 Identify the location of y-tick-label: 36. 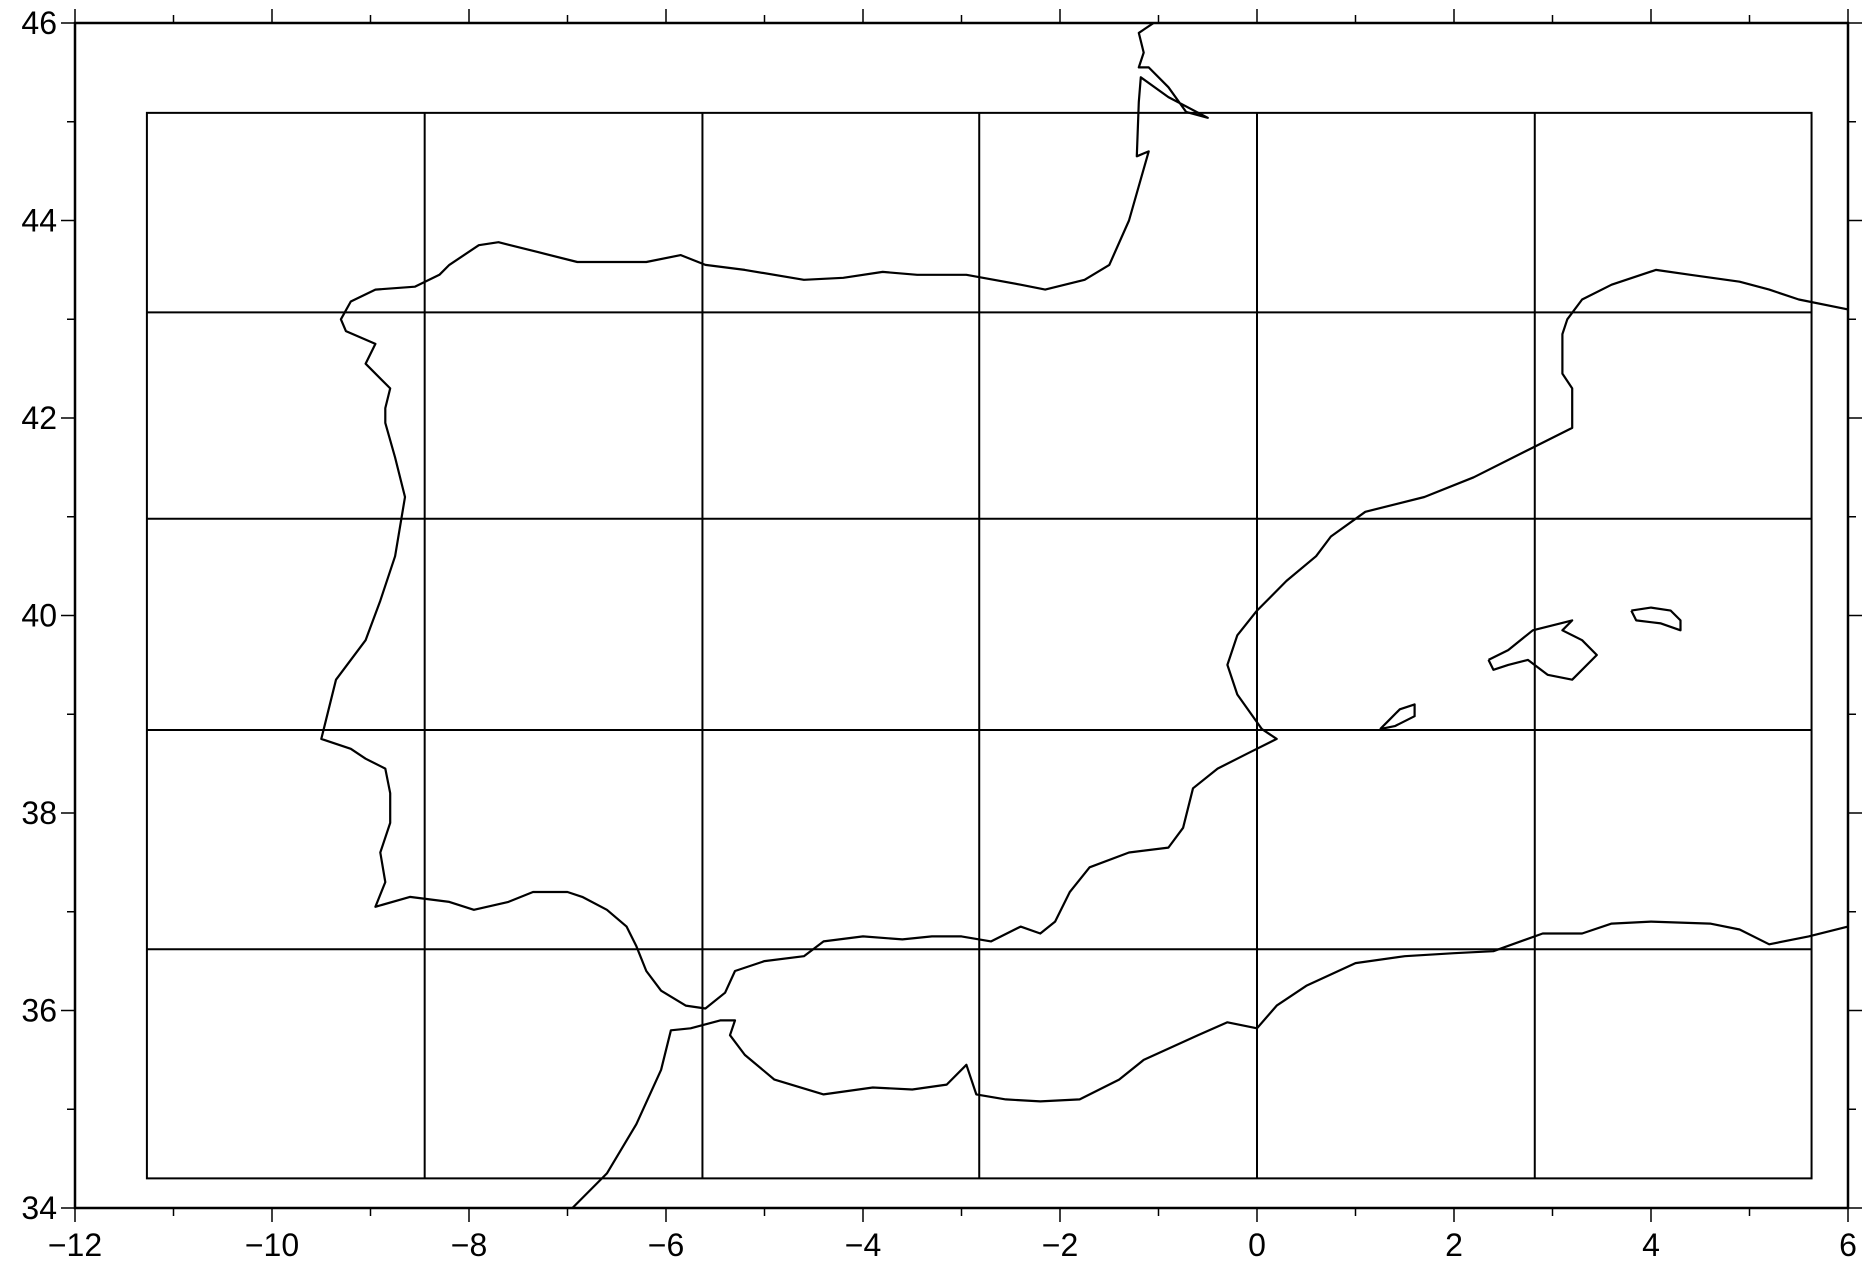
(39, 1011).